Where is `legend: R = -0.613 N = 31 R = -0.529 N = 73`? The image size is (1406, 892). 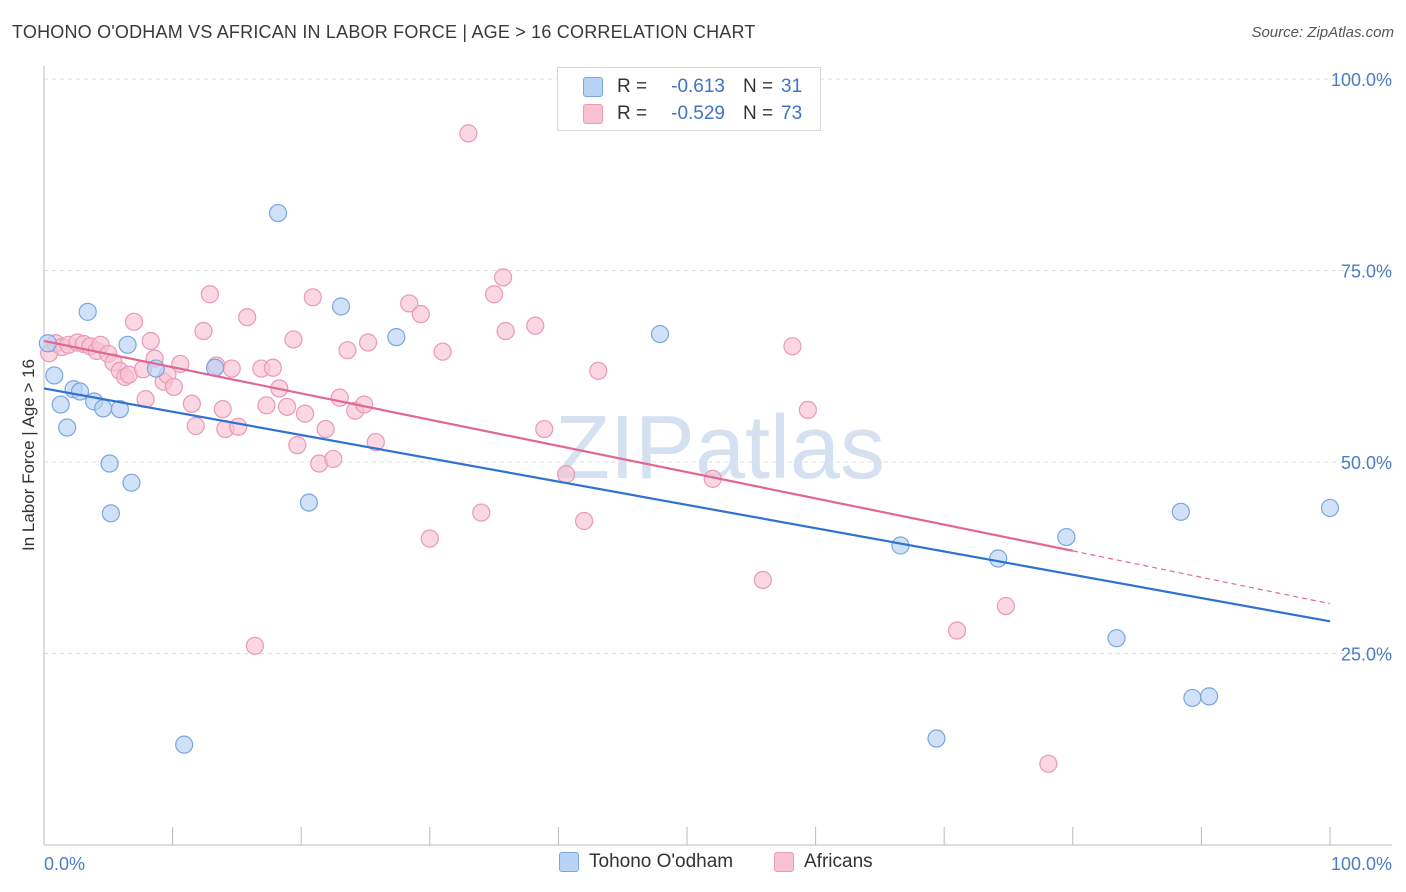 legend: R = -0.613 N = 31 R = -0.529 N = 73 is located at coordinates (689, 99).